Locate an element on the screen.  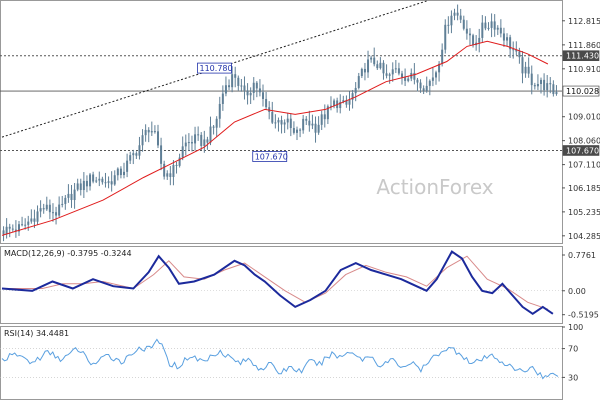
rsi-tick-label: 30 is located at coordinates (573, 377).